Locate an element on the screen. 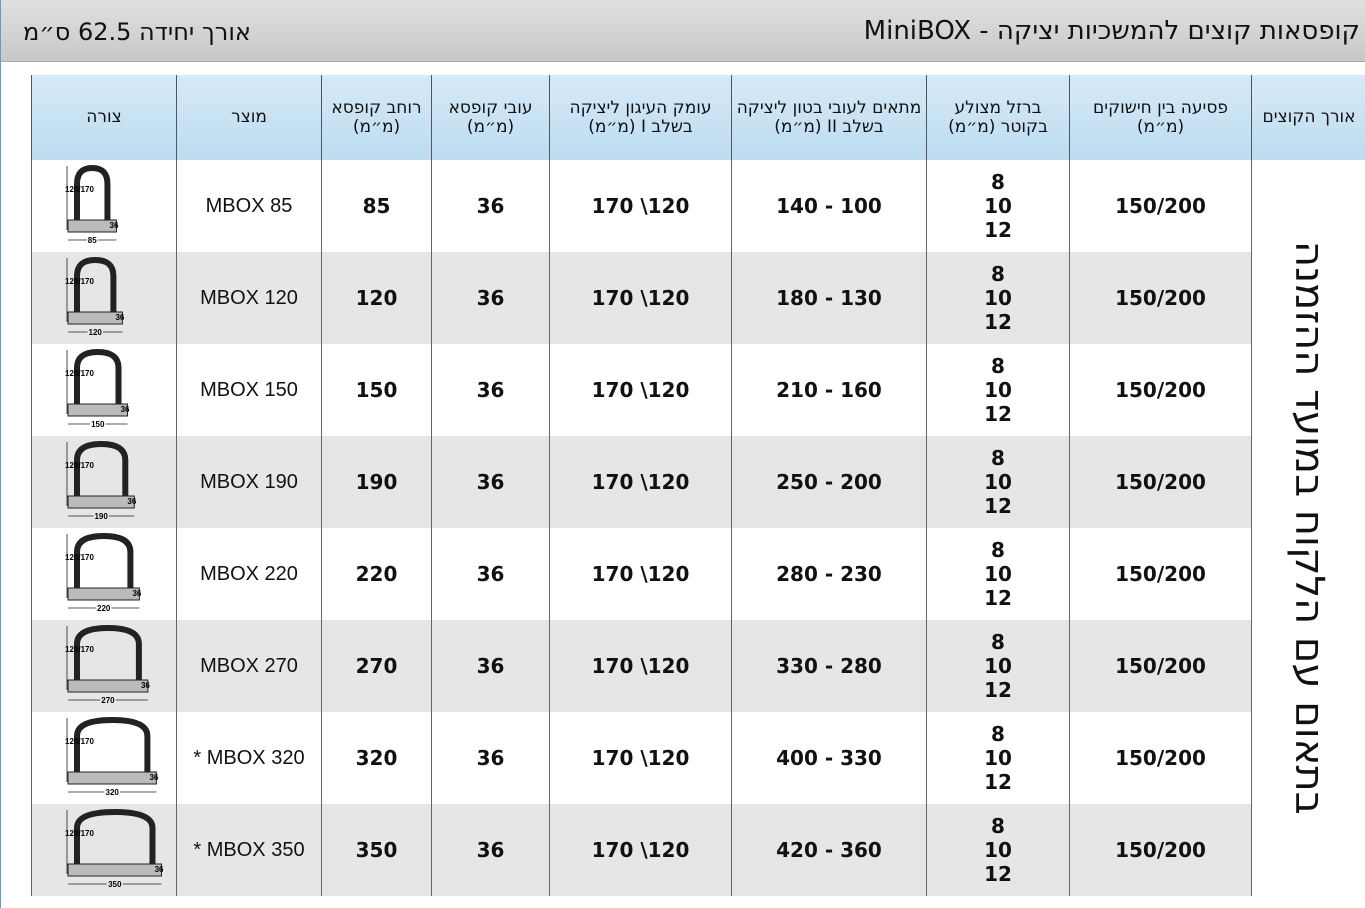 Image resolution: width=1365 pixels, height=908 pixels. rebar-length-note: בתאום עם הלקוח במועד ההזמנה is located at coordinates (1309, 528).